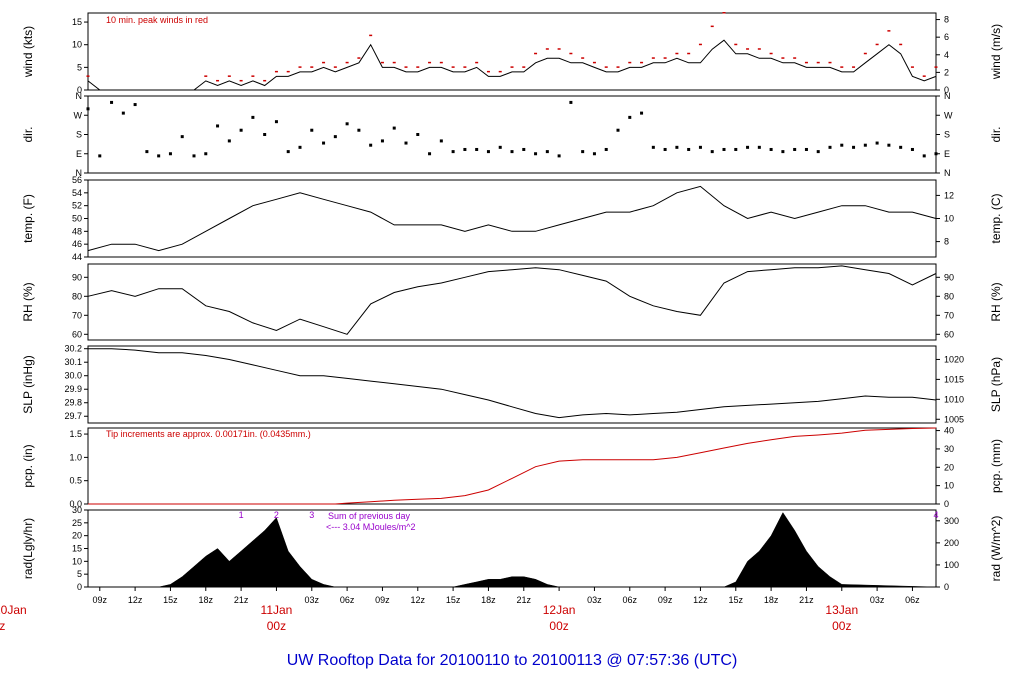  I want to click on rad-left-tick-label: 15, so click(77, 549).